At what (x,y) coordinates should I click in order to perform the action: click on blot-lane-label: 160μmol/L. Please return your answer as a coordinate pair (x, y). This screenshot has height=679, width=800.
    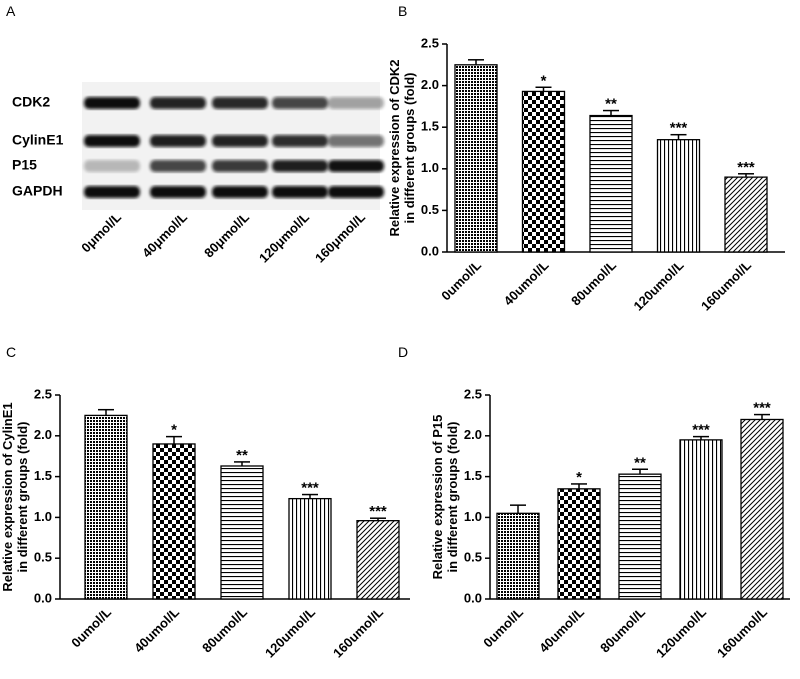
    Looking at the image, I should click on (340, 237).